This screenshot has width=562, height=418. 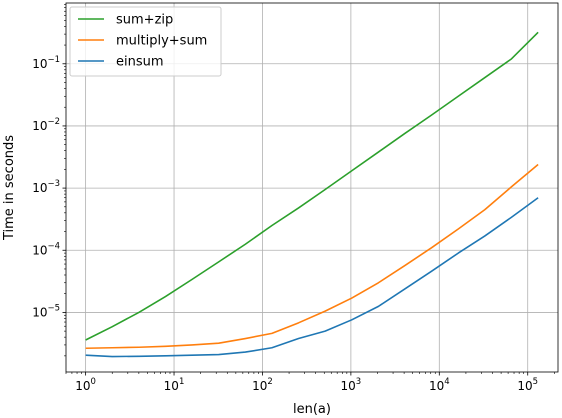 I want to click on legend: sum+zip multiply+sum einsum, so click(x=145, y=41).